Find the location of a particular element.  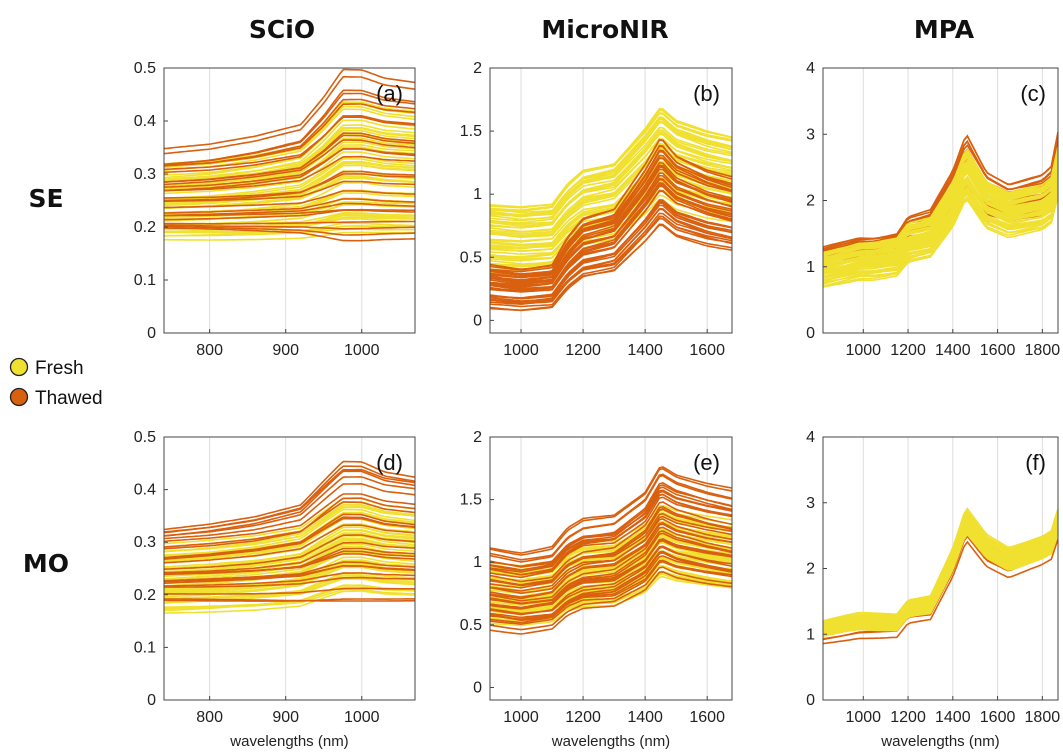

y-tick-label: 0.3 is located at coordinates (145, 174).